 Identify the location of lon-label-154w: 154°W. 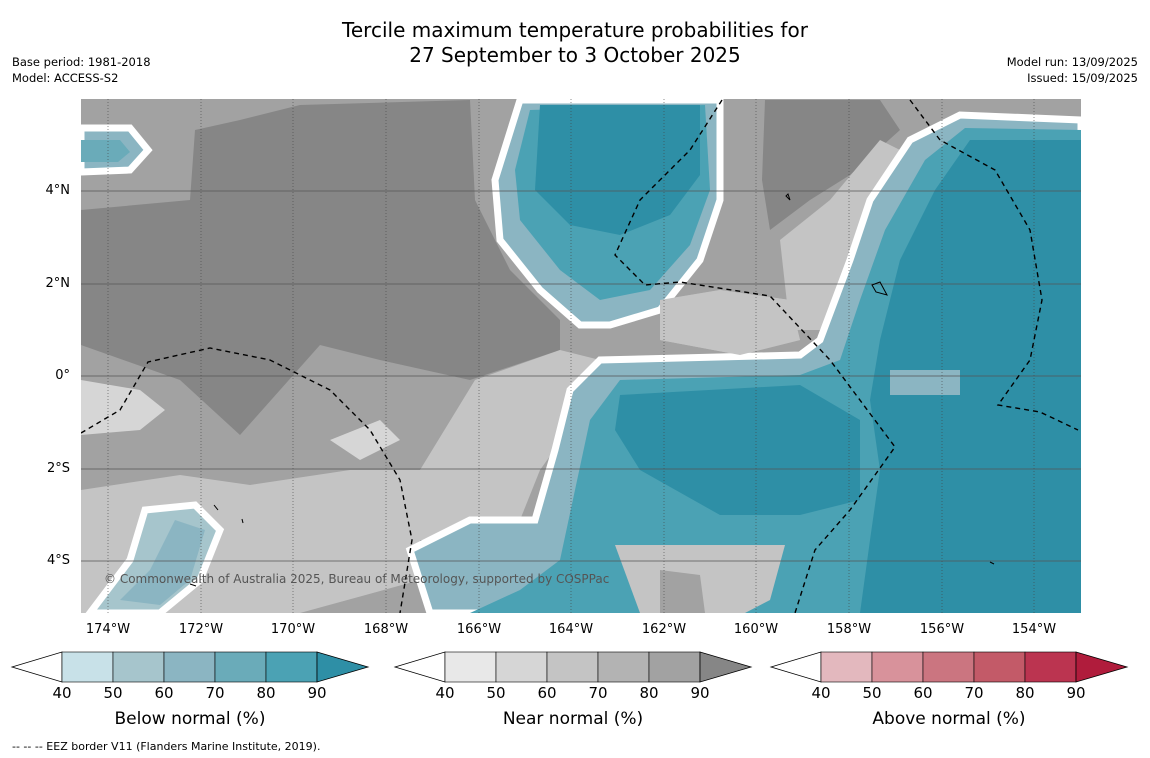
(1034, 629).